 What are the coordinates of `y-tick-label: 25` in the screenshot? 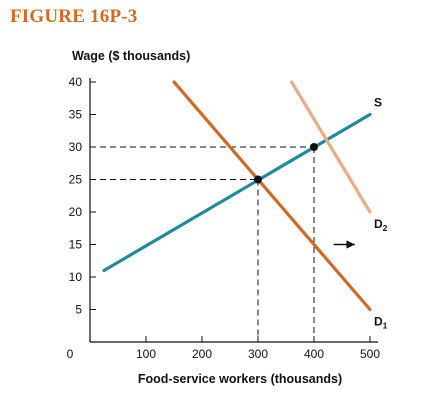 It's located at (76, 180).